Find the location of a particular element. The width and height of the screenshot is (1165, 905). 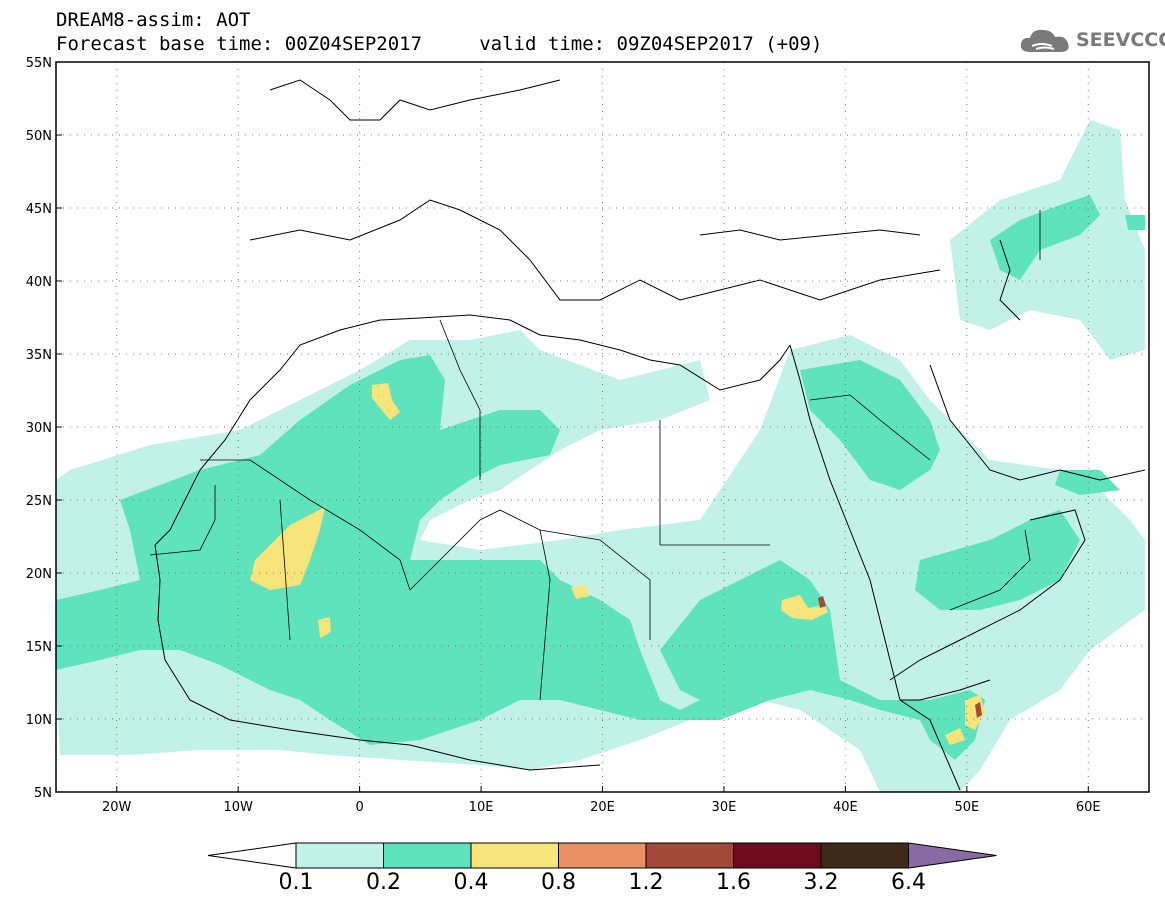

colorbar-label: 1.2 is located at coordinates (646, 882).